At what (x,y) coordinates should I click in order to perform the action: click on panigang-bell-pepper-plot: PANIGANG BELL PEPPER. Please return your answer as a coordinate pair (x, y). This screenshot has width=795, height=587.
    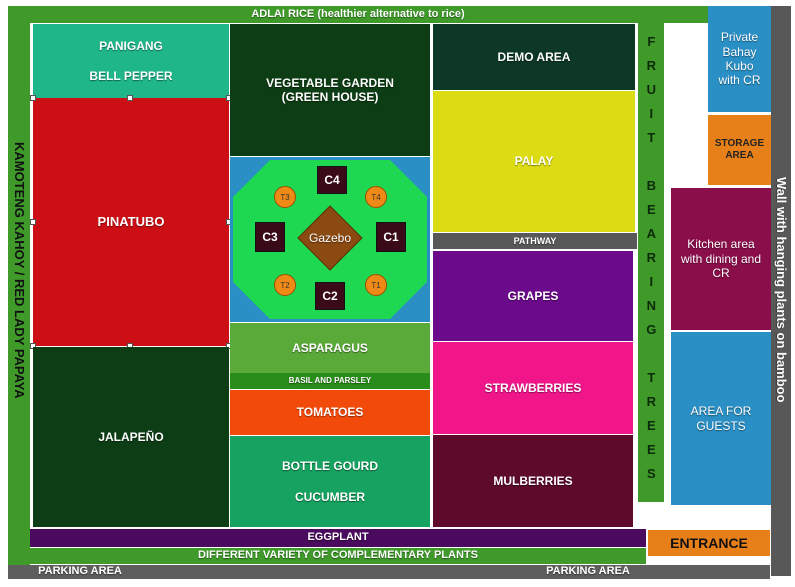
    Looking at the image, I should click on (131, 61).